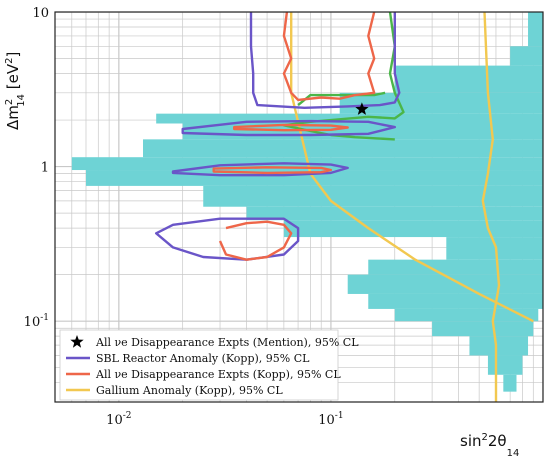 This screenshot has height=456, width=545. What do you see at coordinates (77, 341) in the screenshot?
I see `legend-star-icon` at bounding box center [77, 341].